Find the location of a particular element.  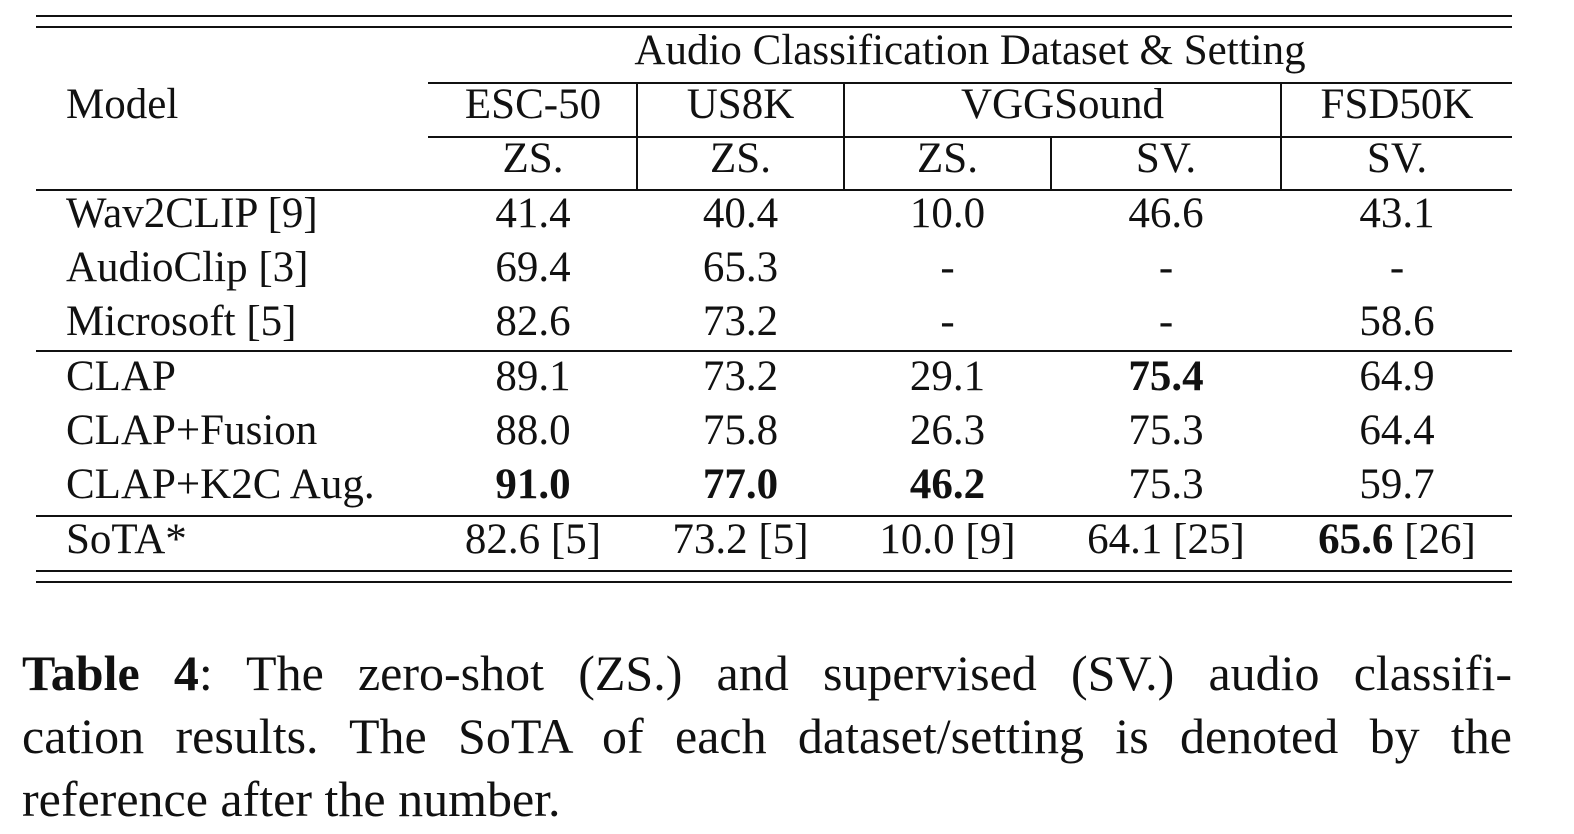

table-cell: 40.4 is located at coordinates (740, 213).